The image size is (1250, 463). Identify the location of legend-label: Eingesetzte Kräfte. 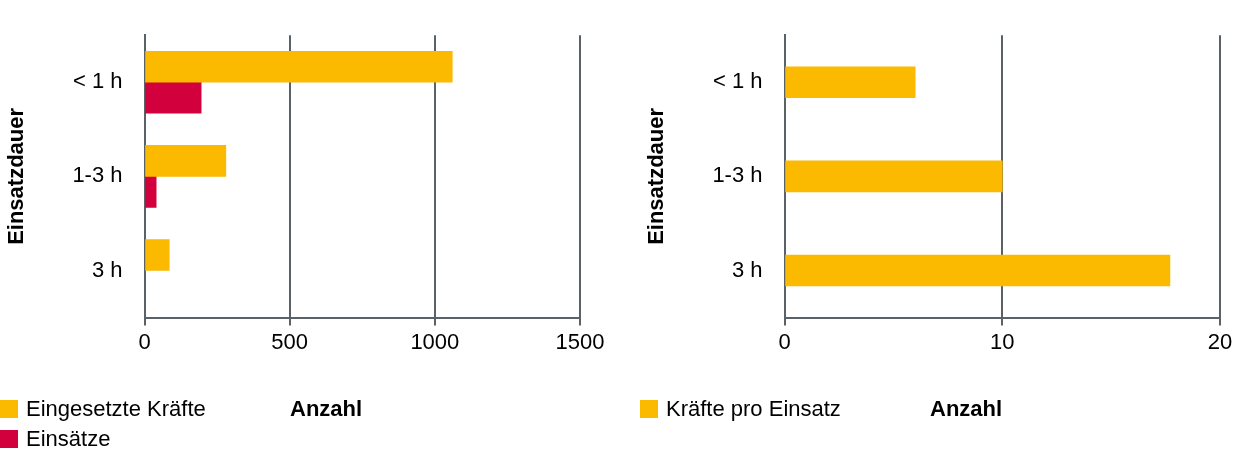
(116, 409).